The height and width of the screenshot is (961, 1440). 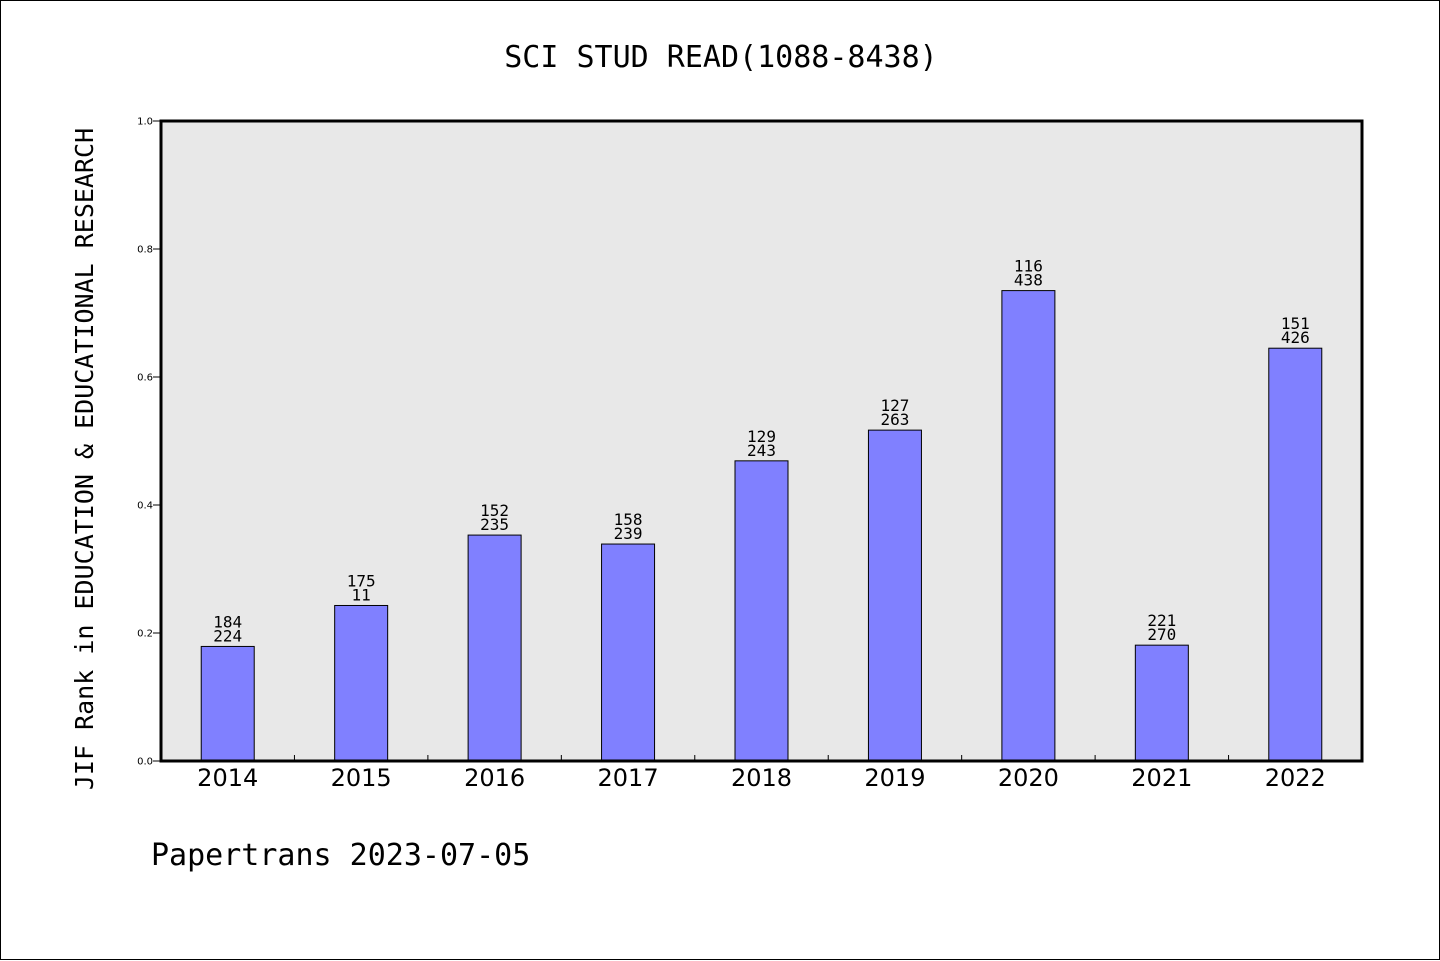 I want to click on x-tick-label: 2017, so click(x=628, y=778).